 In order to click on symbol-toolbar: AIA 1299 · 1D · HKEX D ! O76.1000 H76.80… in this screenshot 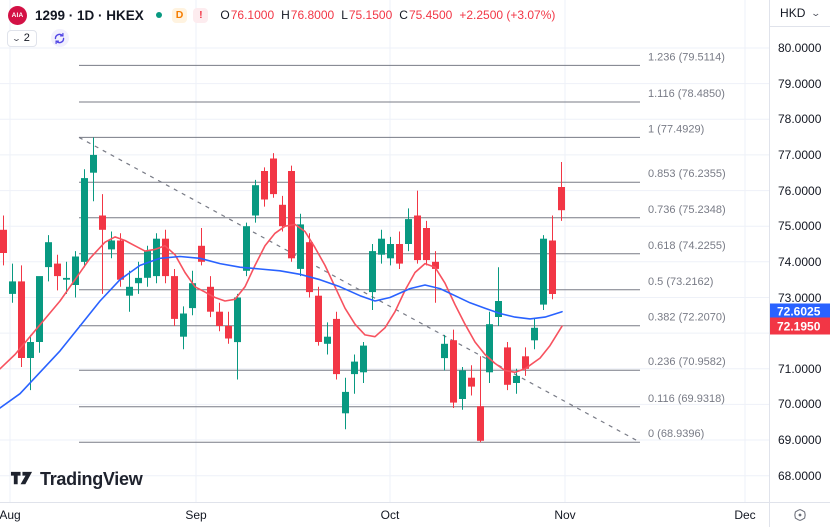, I will do `click(281, 15)`.